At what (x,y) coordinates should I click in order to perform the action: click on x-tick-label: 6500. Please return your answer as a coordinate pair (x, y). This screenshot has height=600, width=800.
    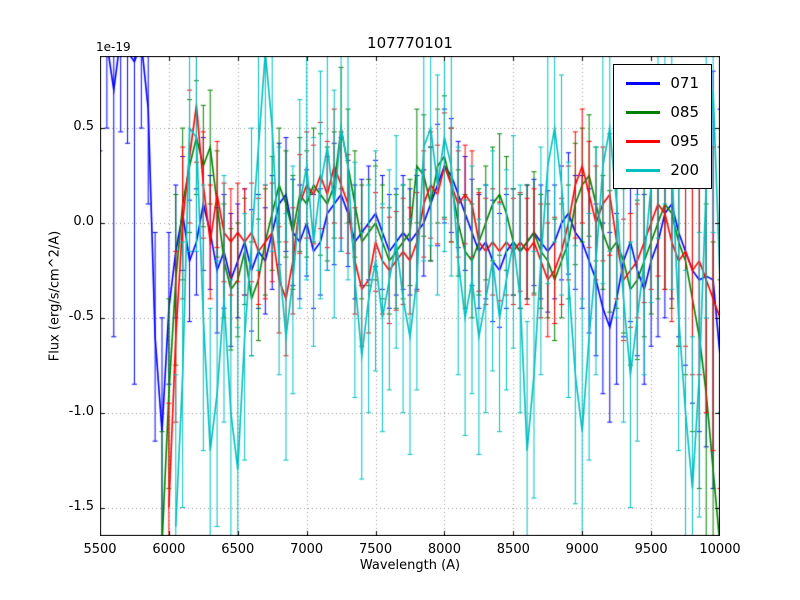
    Looking at the image, I should click on (238, 549).